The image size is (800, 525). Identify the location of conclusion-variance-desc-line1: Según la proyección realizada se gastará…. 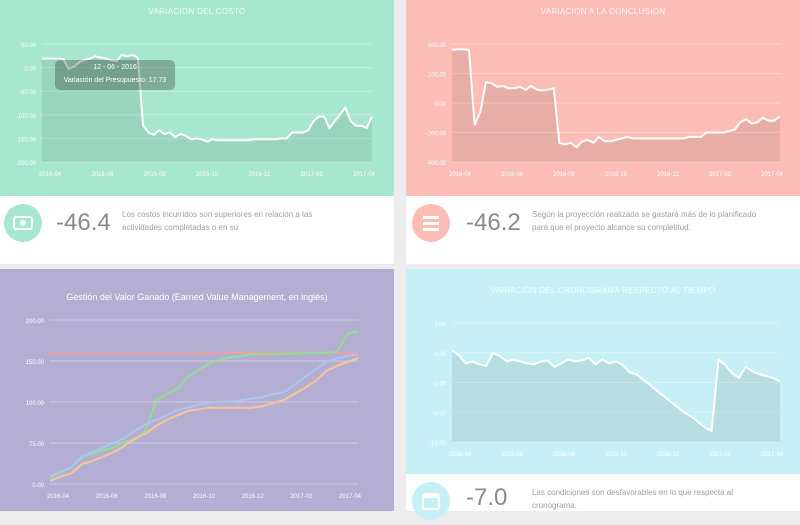
(644, 214).